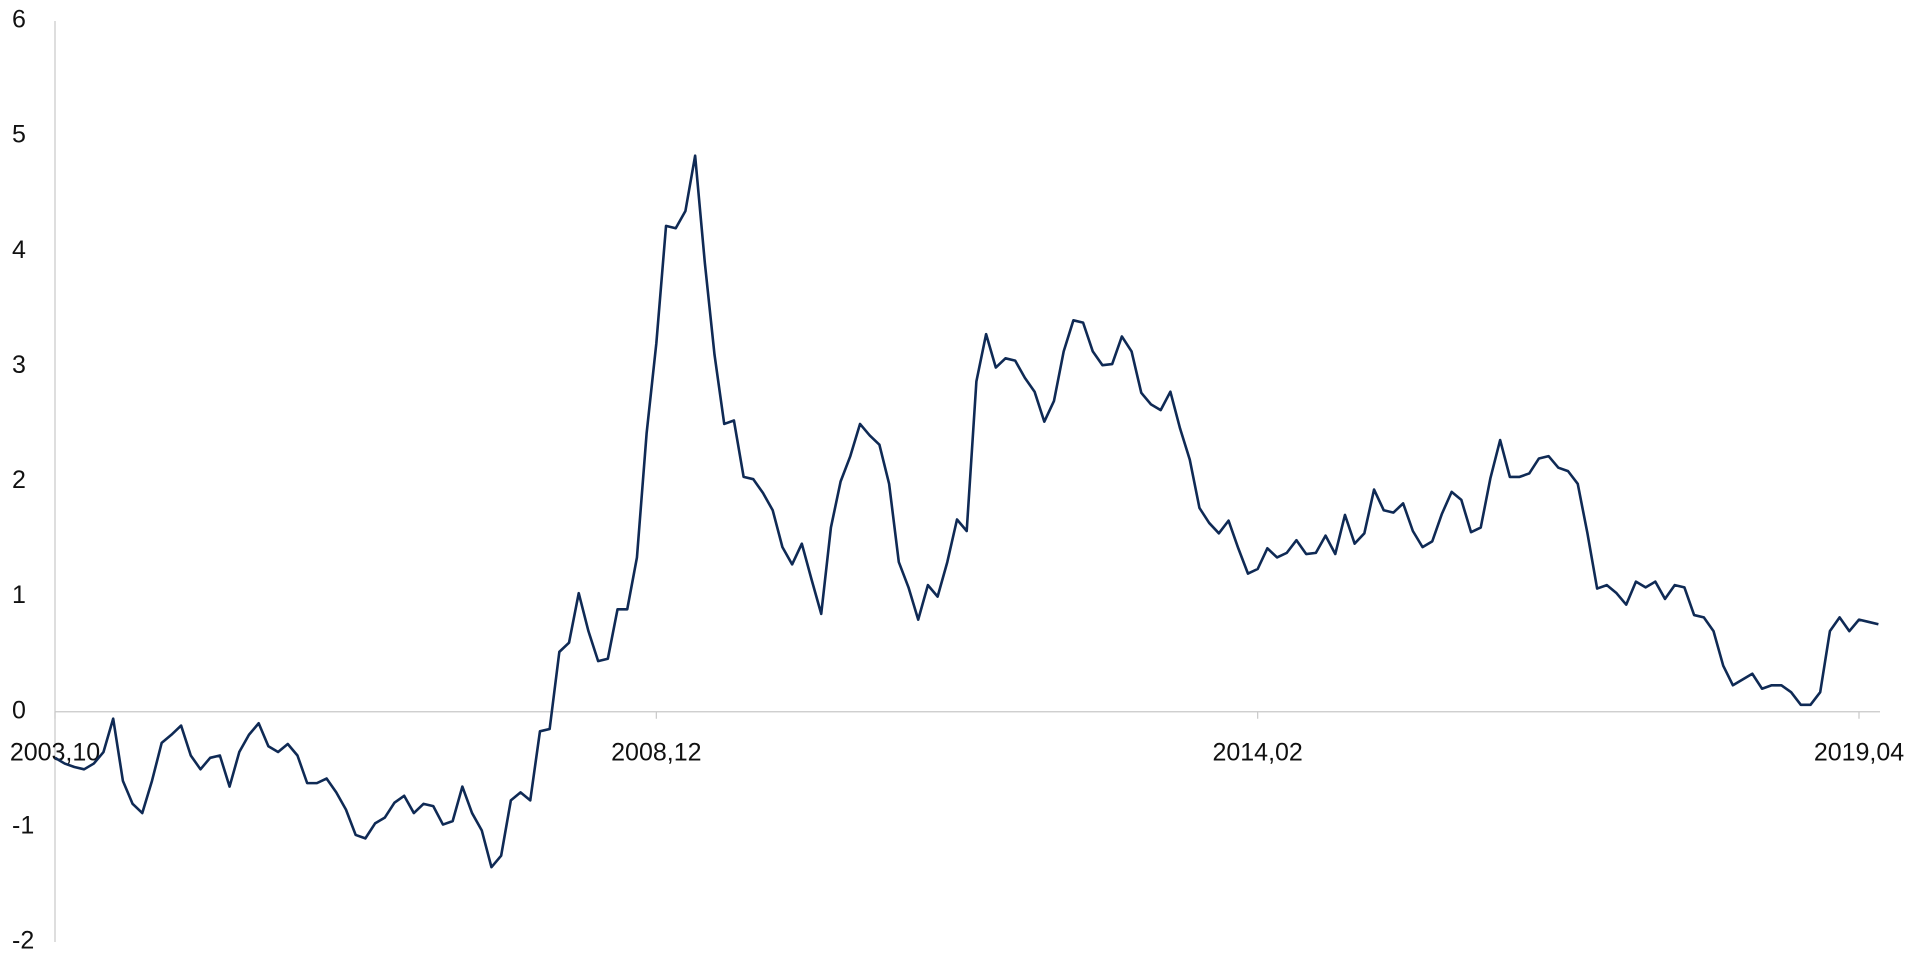 The height and width of the screenshot is (958, 1920). I want to click on x-tick-label: 2014,02, so click(1257, 752).